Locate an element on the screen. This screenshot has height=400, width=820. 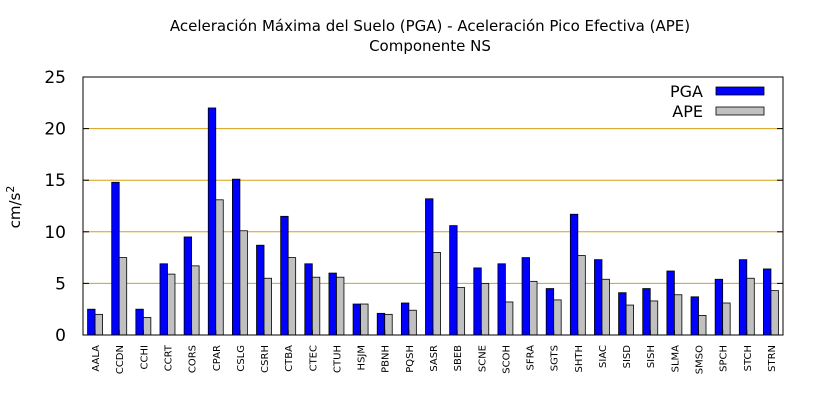
bar-pga-ctec is located at coordinates (308, 299).